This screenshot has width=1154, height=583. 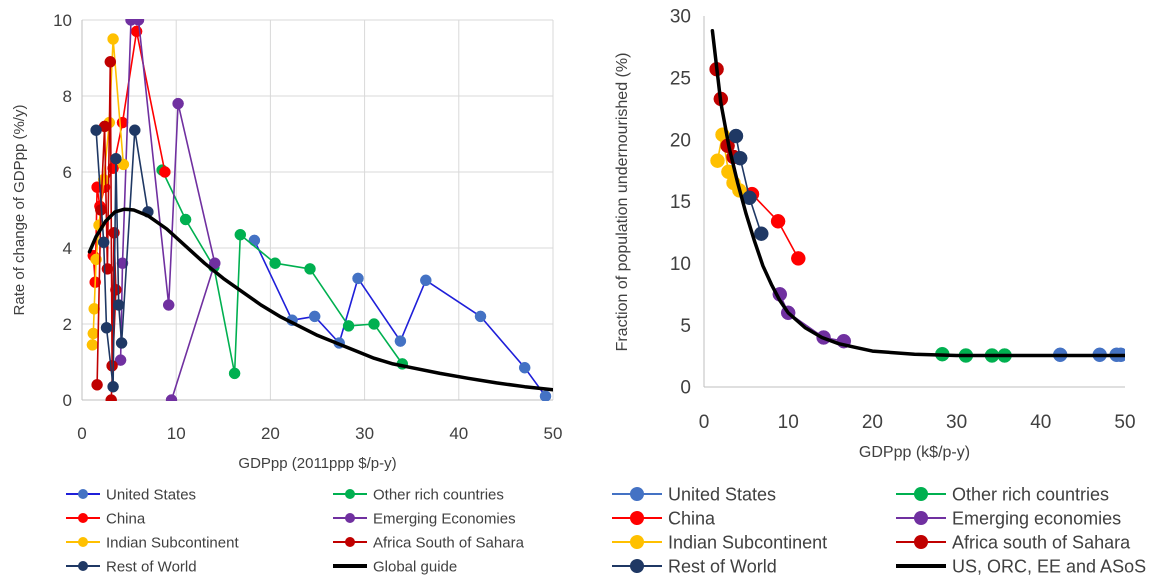 I want to click on series-rest-of-world, so click(x=122, y=258).